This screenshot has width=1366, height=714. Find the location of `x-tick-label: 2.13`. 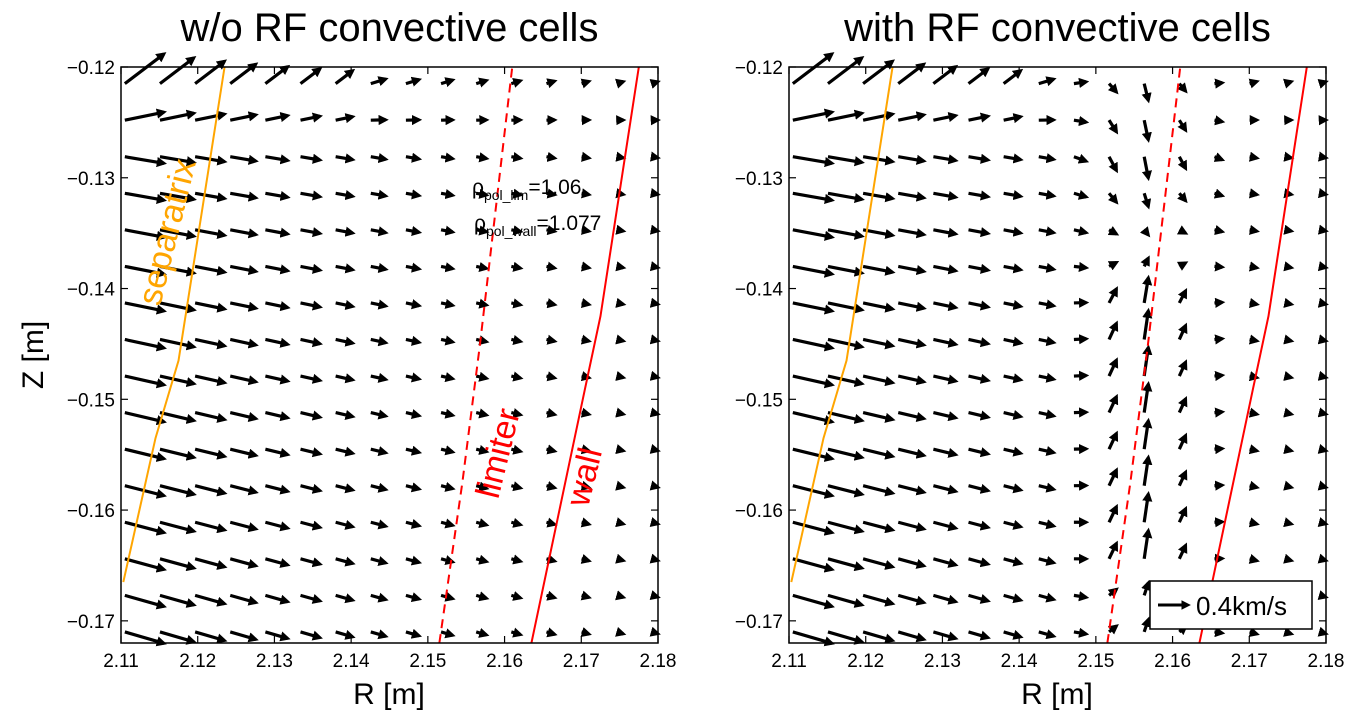

x-tick-label: 2.13 is located at coordinates (274, 661).